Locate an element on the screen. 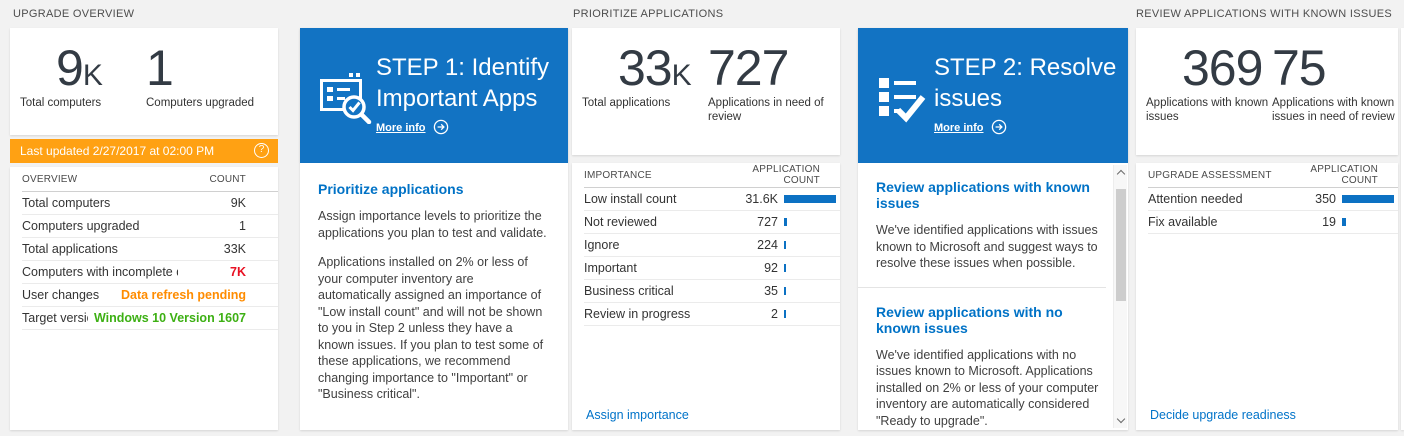 Image resolution: width=1404 pixels, height=436 pixels. stat-value: 369 is located at coordinates (1222, 68).